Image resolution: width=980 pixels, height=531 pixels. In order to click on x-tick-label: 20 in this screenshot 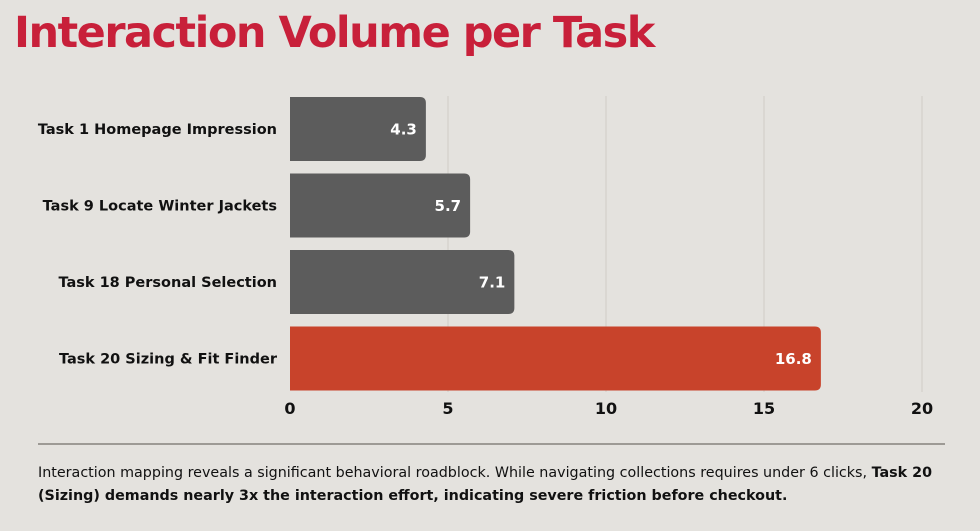, I will do `click(922, 408)`.